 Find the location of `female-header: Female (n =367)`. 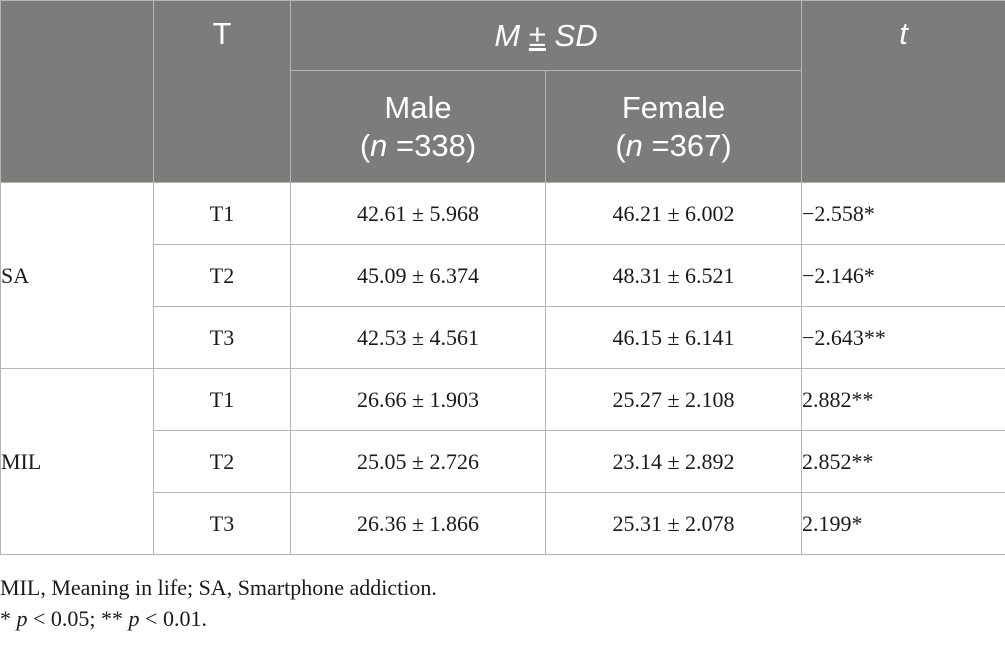

female-header: Female (n =367) is located at coordinates (673, 126).